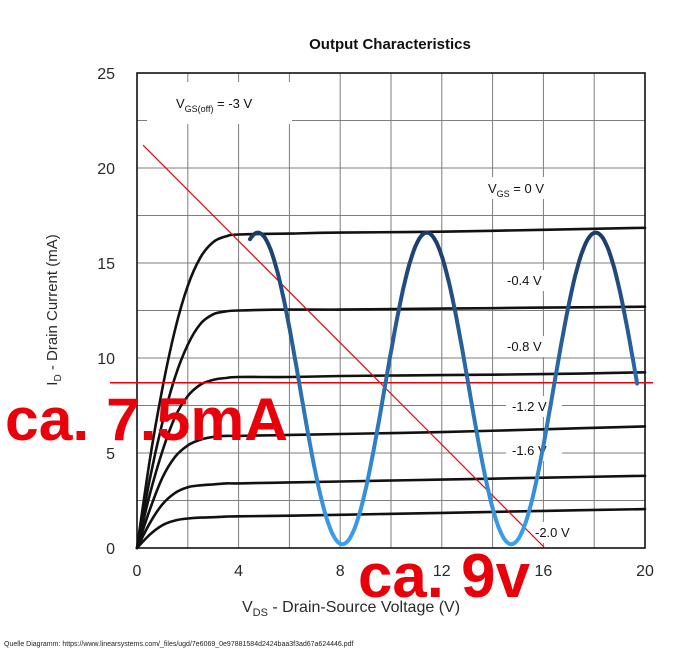 The width and height of the screenshot is (677, 651). What do you see at coordinates (529, 406) in the screenshot?
I see `curve-label-vgs-minus-1-2: -1.2 V` at bounding box center [529, 406].